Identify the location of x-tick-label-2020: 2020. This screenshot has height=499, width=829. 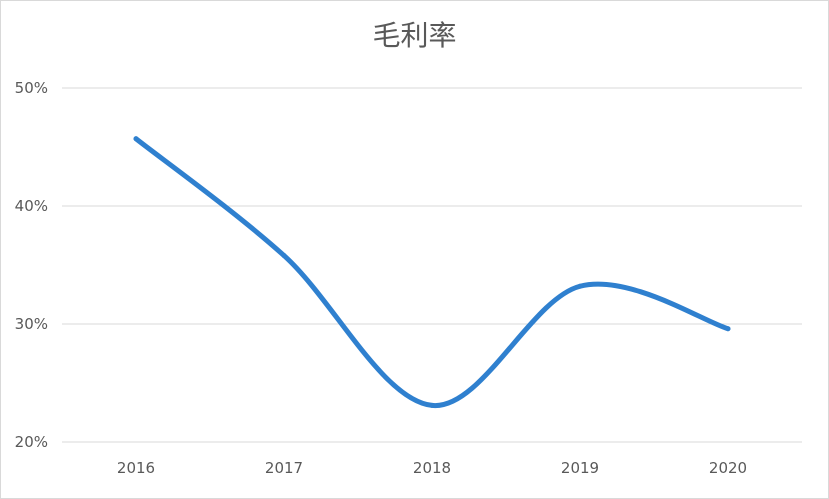
(728, 468).